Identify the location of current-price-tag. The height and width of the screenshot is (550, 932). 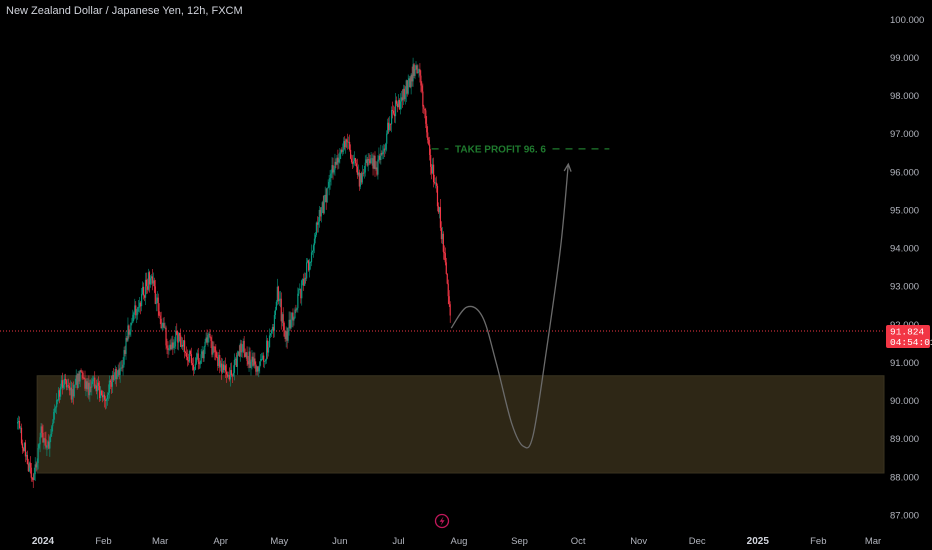
(908, 336).